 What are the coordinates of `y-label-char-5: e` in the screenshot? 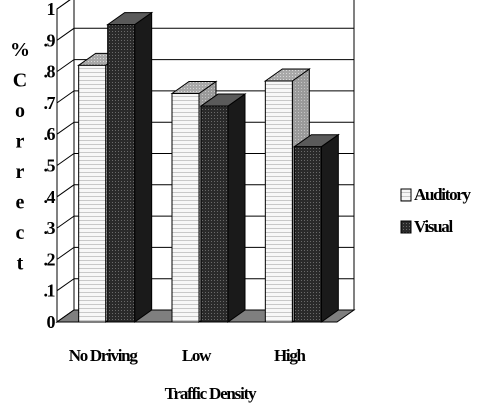 It's located at (20, 203).